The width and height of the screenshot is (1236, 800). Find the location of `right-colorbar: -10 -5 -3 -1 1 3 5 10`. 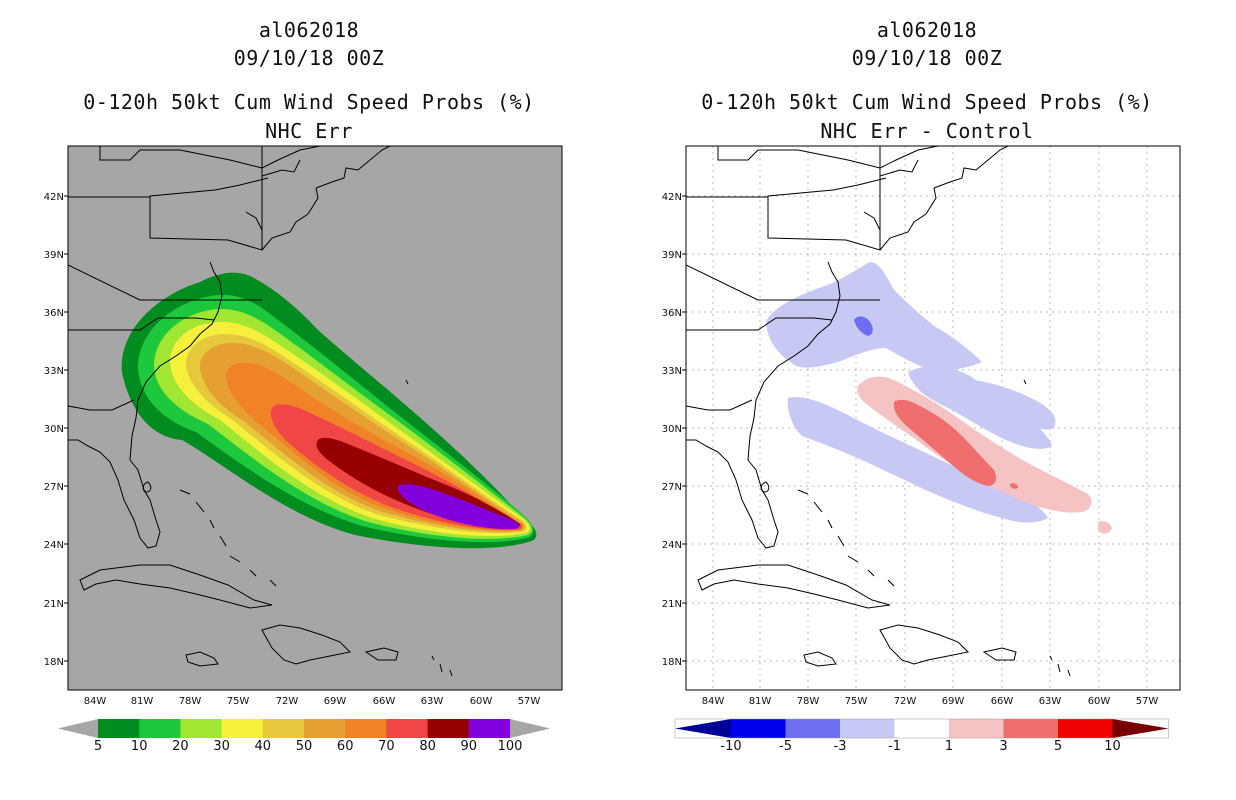

right-colorbar: -10 -5 -3 -1 1 3 5 10 is located at coordinates (921, 736).